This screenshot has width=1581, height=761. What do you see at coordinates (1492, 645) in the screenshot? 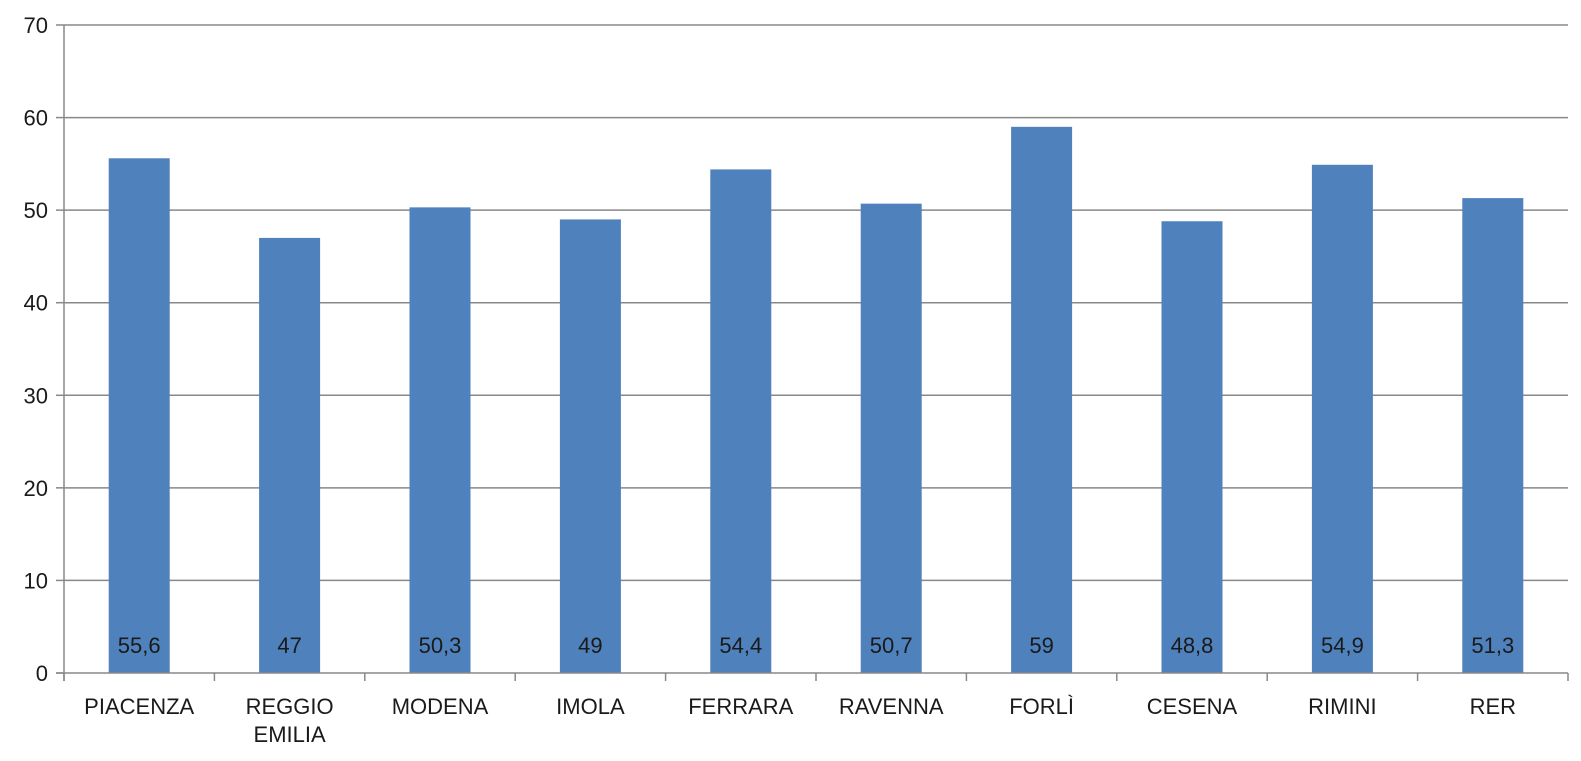
I see `data-label: 51,3` at bounding box center [1492, 645].